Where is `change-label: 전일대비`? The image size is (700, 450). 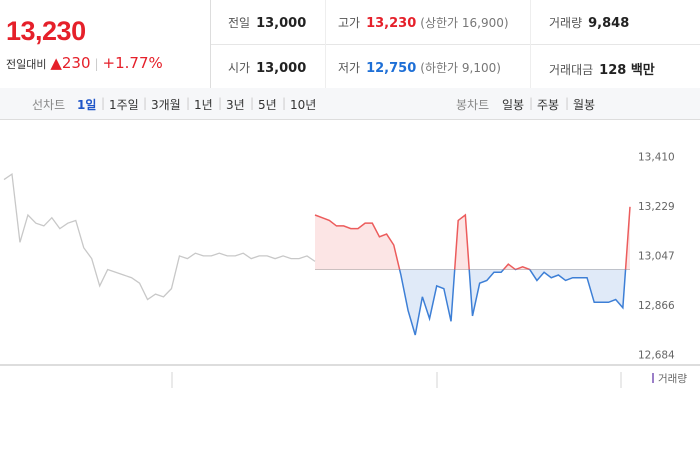 change-label: 전일대비 is located at coordinates (26, 64).